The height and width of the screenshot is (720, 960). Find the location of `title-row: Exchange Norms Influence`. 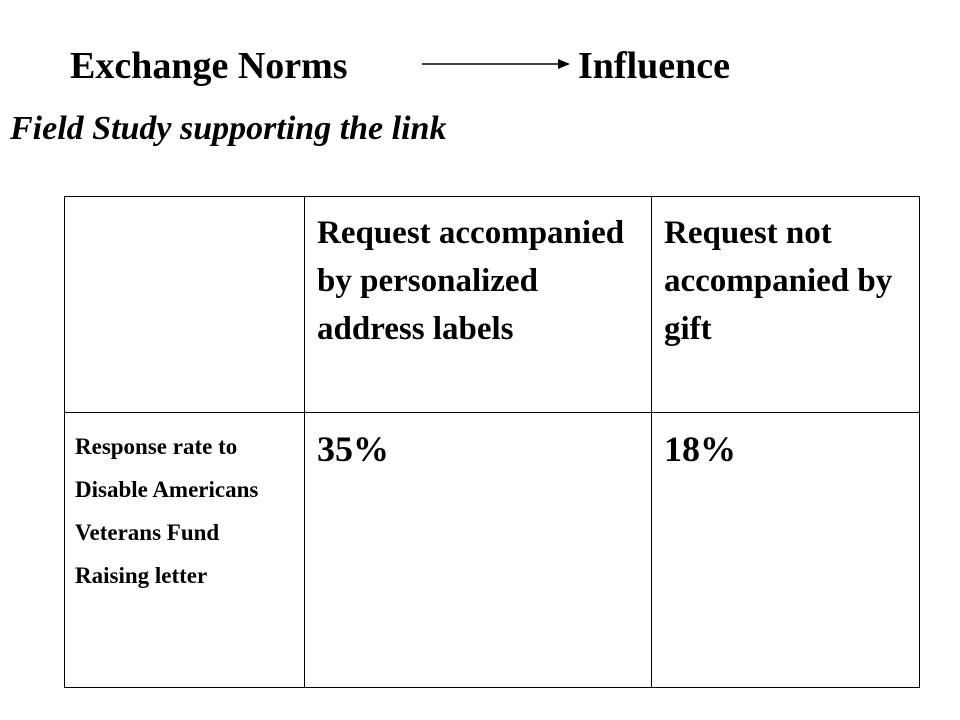

title-row: Exchange Norms Influence is located at coordinates (480, 68).